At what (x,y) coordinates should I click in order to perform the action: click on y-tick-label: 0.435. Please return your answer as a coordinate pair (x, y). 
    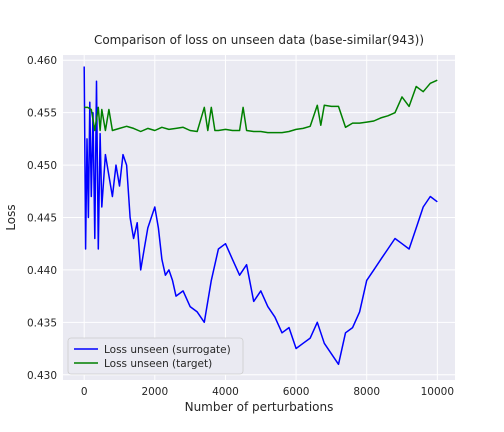
    Looking at the image, I should click on (42, 323).